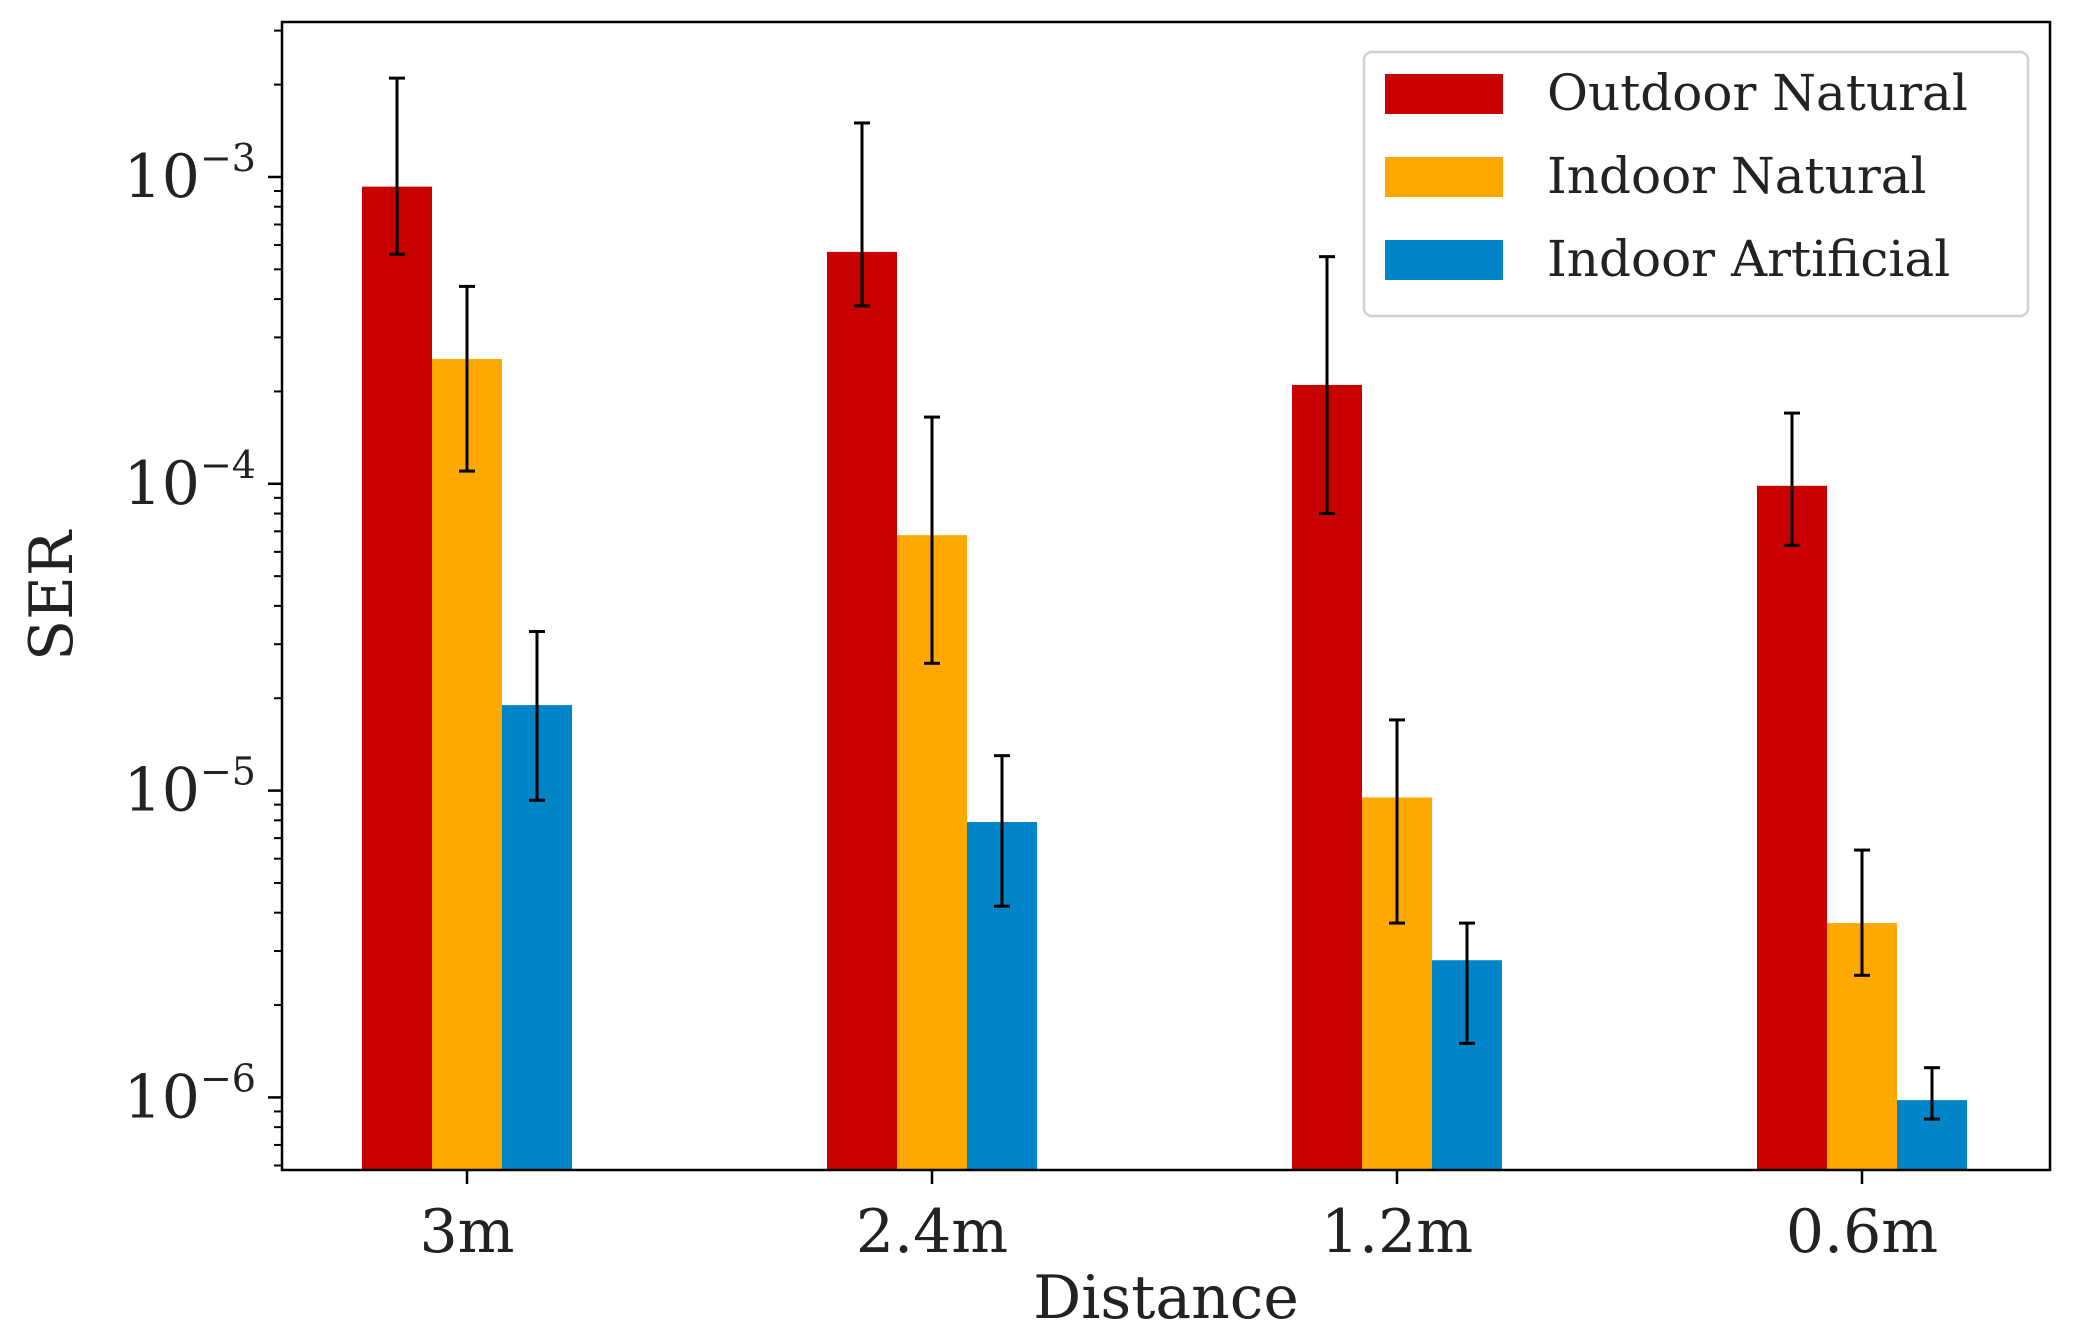 The height and width of the screenshot is (1335, 2074). What do you see at coordinates (1748, 259) in the screenshot?
I see `legend-label-indoor-artificial: Indoor Artificial` at bounding box center [1748, 259].